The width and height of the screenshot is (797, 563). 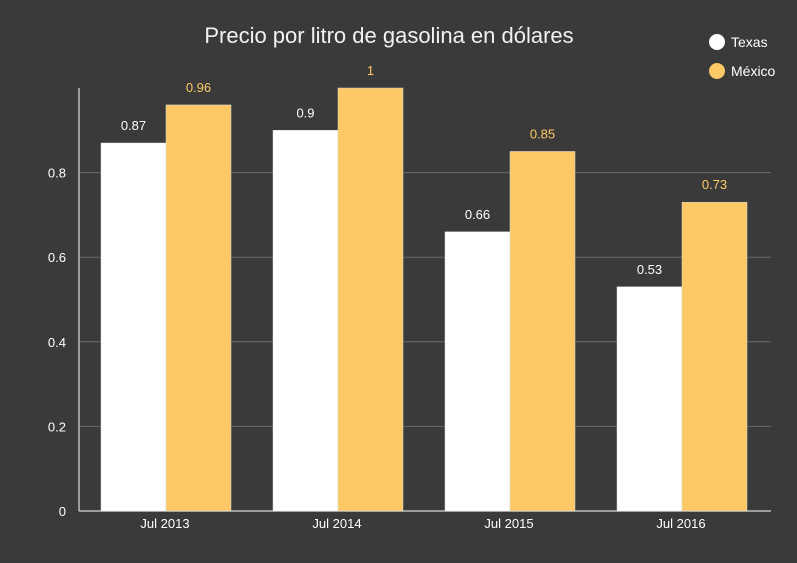 What do you see at coordinates (57, 173) in the screenshot?
I see `y-tick-label: 0.8` at bounding box center [57, 173].